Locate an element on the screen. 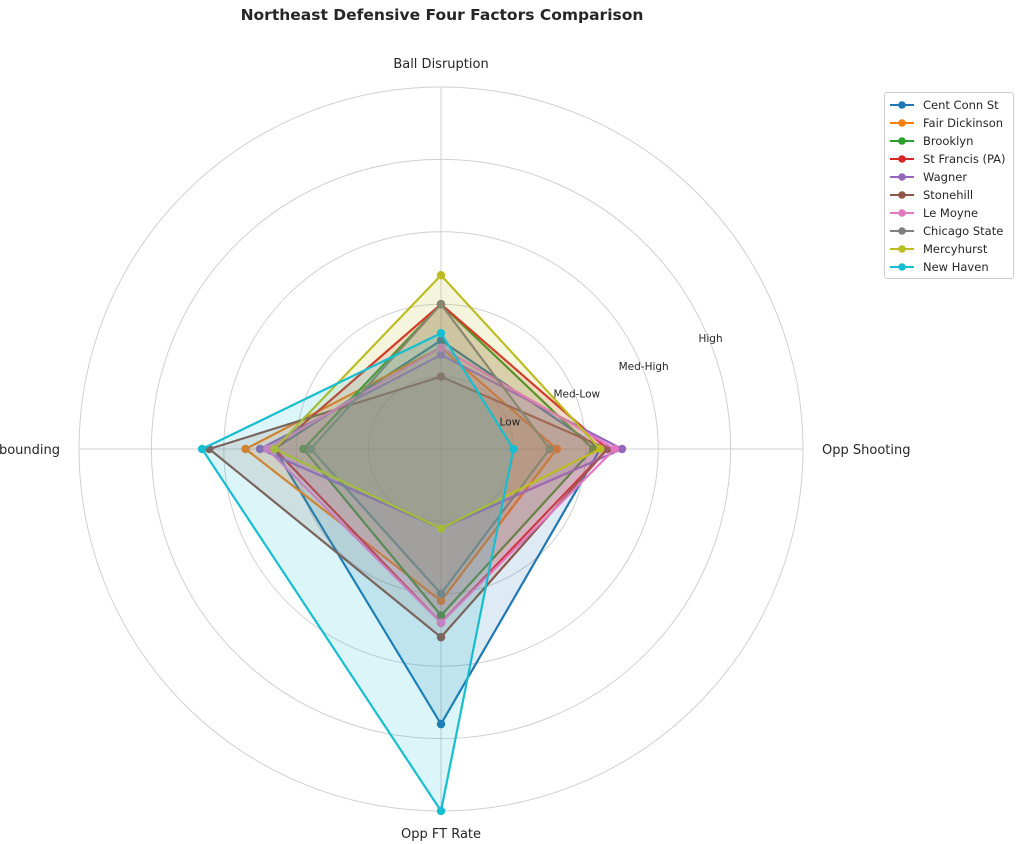 This screenshot has width=1024, height=844. legend-label: Cent Conn St is located at coordinates (961, 105).